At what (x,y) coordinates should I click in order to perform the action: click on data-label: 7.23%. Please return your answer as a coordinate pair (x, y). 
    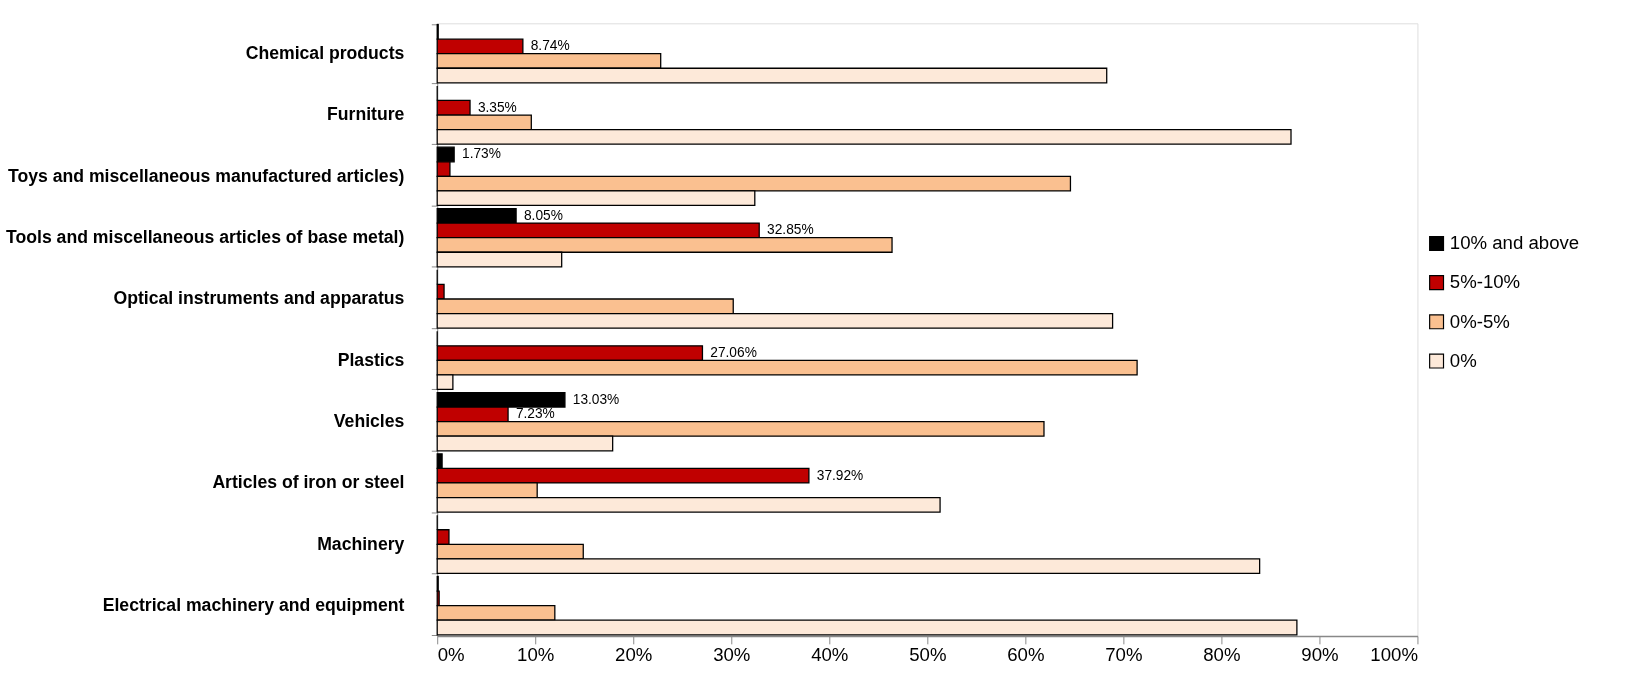
    Looking at the image, I should click on (535, 414).